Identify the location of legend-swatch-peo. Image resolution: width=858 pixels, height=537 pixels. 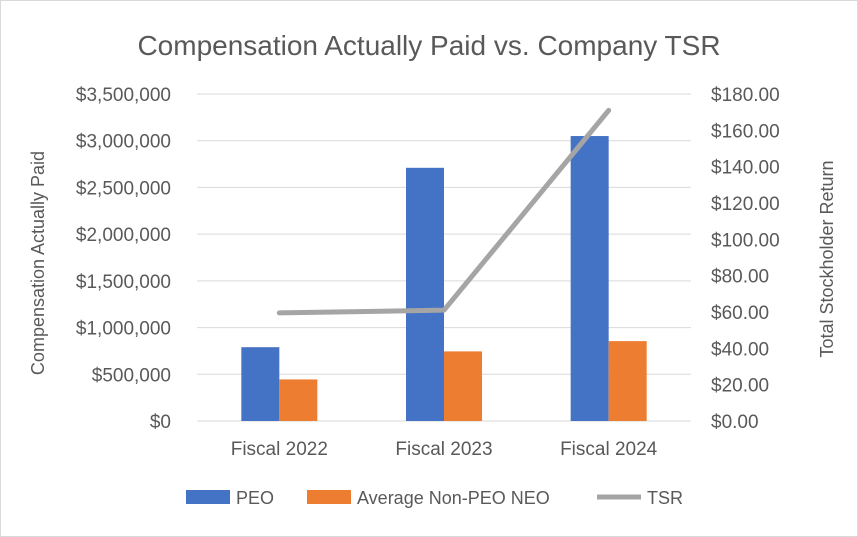
(208, 497).